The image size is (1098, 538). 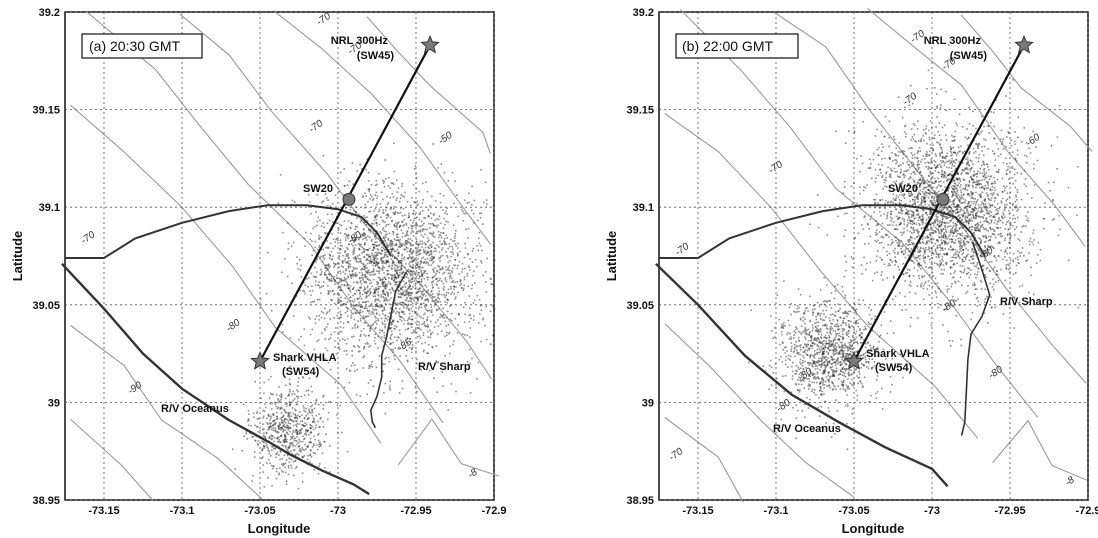 What do you see at coordinates (301, 372) in the screenshot?
I see `vhla-label-a-line2: (SW54)` at bounding box center [301, 372].